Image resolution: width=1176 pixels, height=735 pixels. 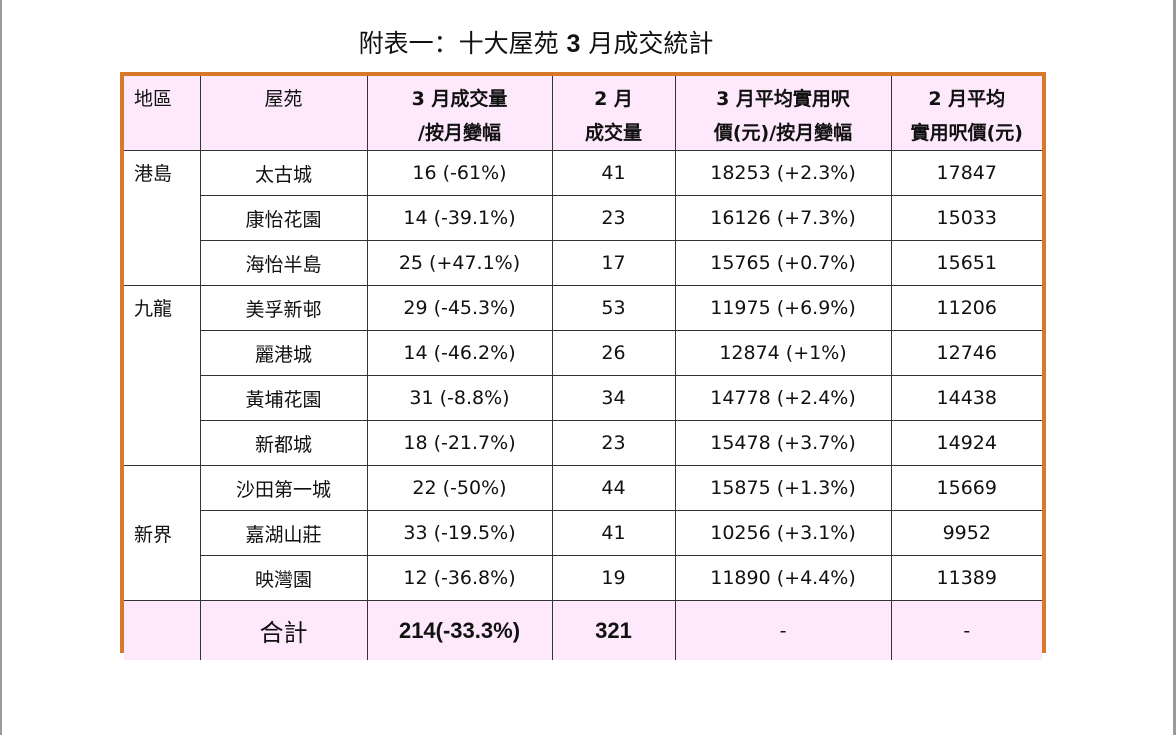 What do you see at coordinates (966, 398) in the screenshot?
I see `feb-price-cell: 14438` at bounding box center [966, 398].